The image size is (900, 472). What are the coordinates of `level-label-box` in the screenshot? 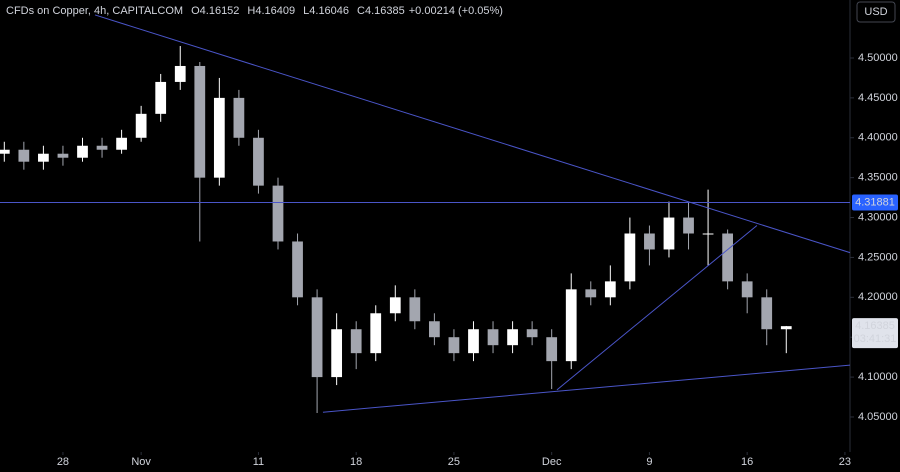 It's located at (875, 202).